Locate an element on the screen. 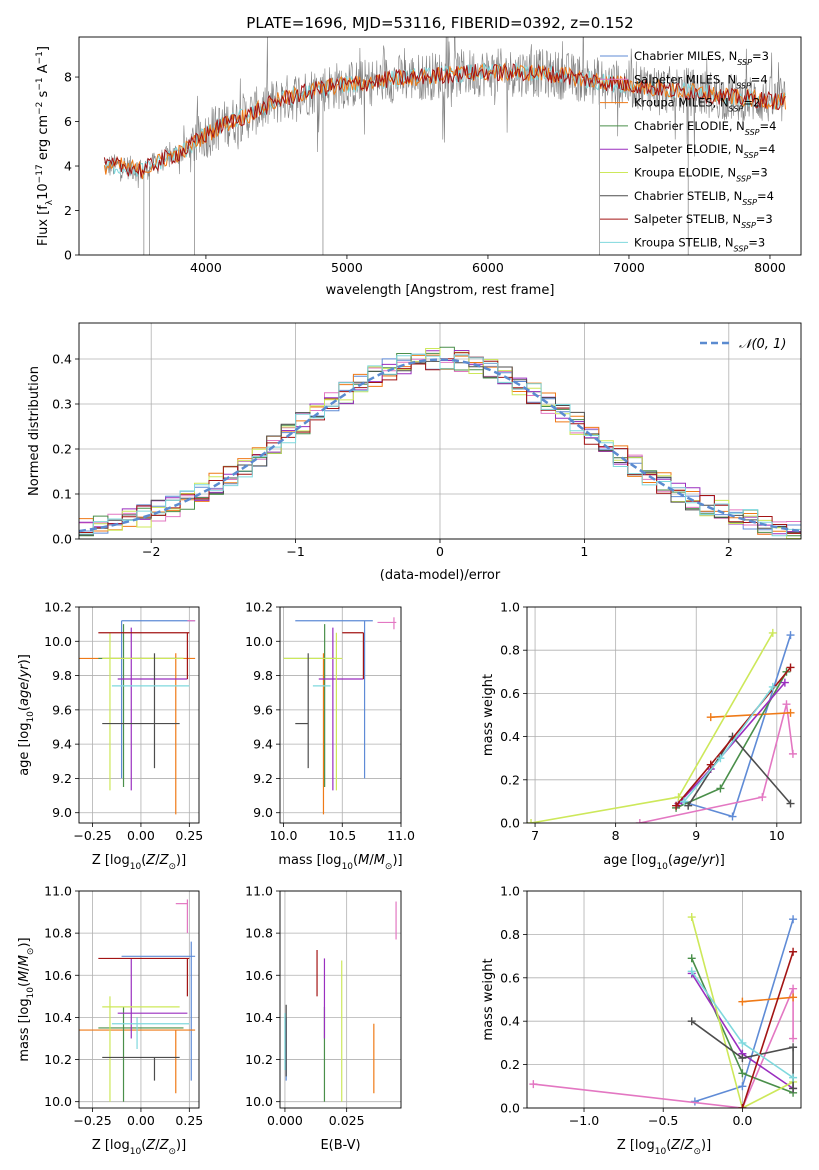 The width and height of the screenshot is (819, 1170). y-tick-label: 10.8 is located at coordinates (58, 933).